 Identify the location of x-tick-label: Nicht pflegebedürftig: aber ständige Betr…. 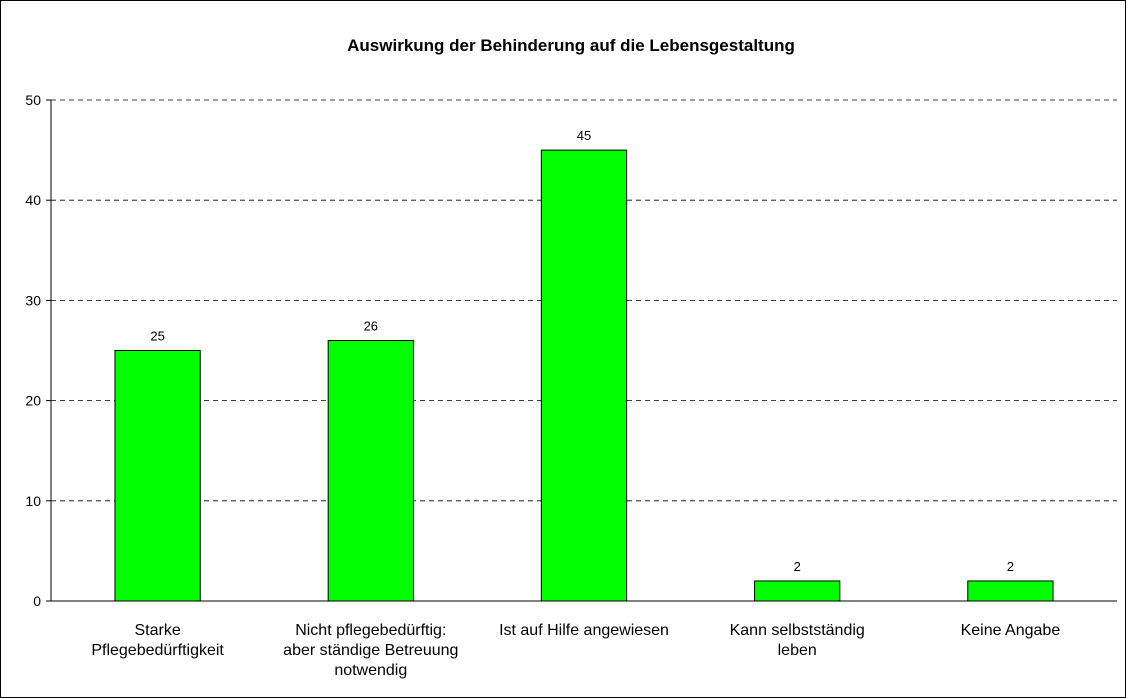
(370, 650).